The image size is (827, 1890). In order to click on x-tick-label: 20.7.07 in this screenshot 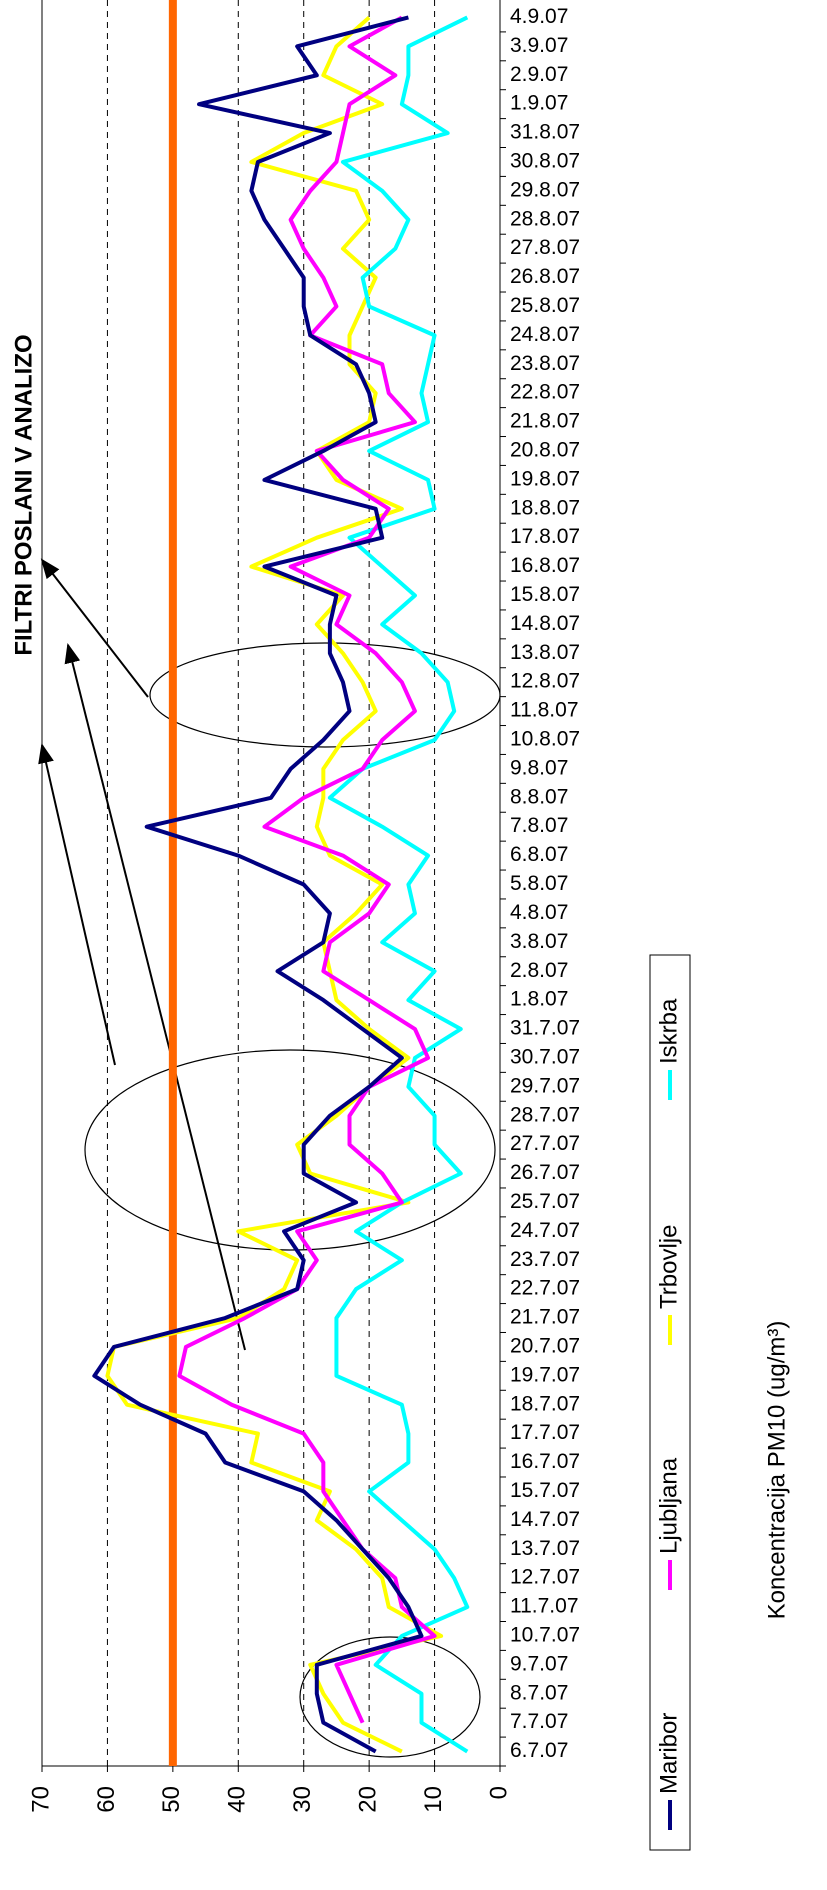, I will do `click(545, 1345)`.